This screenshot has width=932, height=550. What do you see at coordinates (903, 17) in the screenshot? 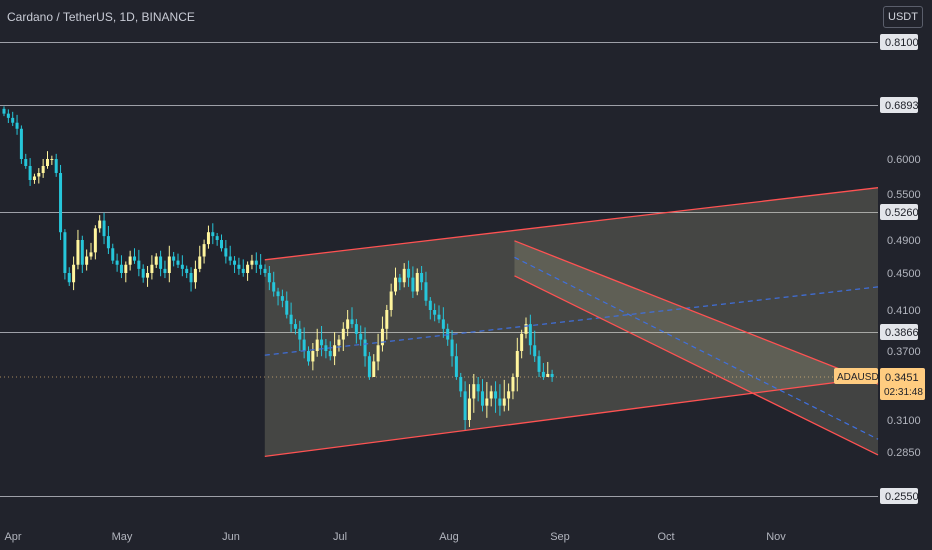
I see `currency-button: USDT` at bounding box center [903, 17].